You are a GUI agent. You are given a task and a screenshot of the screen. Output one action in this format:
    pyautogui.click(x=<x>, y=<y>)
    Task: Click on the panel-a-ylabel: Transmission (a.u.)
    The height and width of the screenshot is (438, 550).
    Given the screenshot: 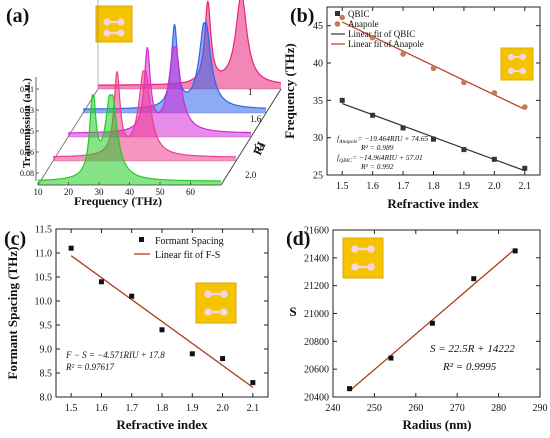 What is the action you would take?
    pyautogui.click(x=27, y=123)
    